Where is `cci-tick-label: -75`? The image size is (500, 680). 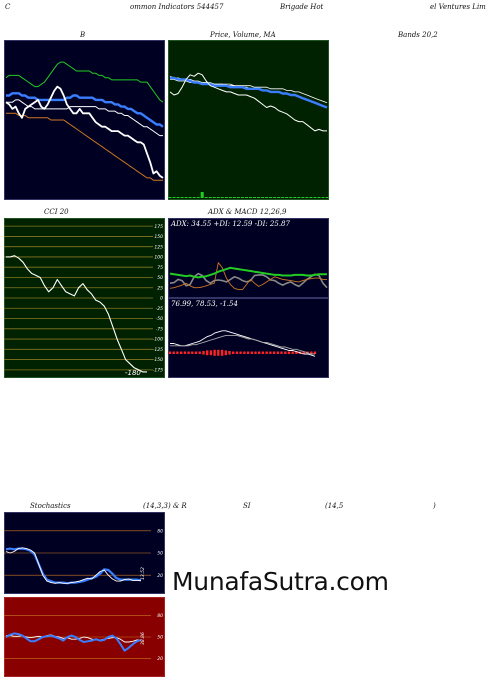 cci-tick-label: -75 is located at coordinates (159, 329).